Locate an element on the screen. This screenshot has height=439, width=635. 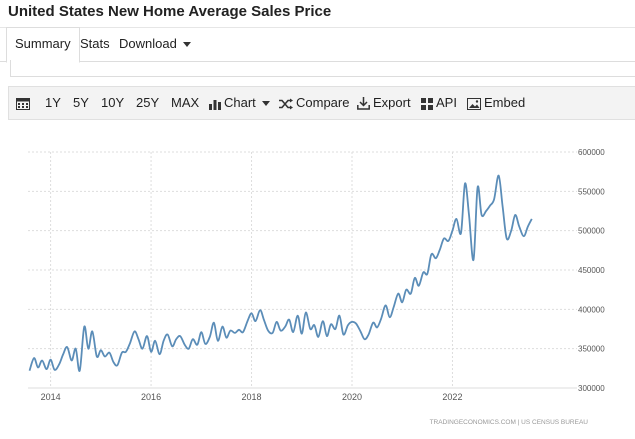
source-note: TRADINGECONOMICS.COM | US CENSUS BUREAU is located at coordinates (509, 422).